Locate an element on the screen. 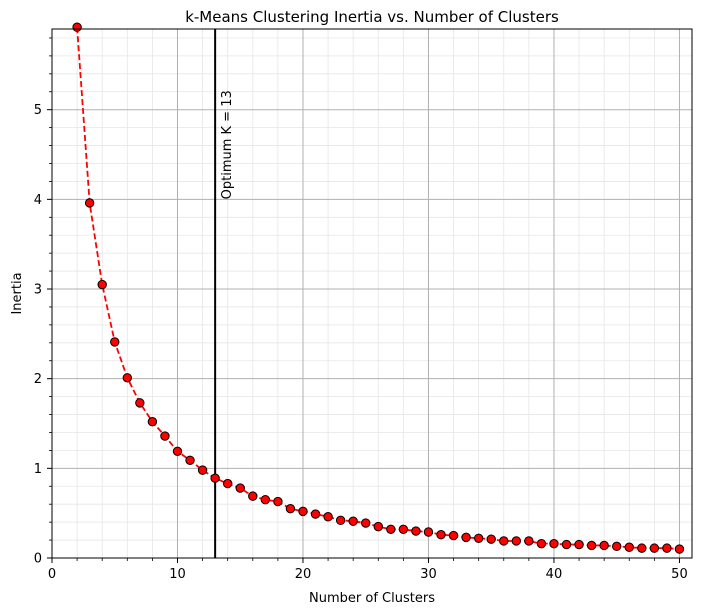  x-tick-label: 40 is located at coordinates (554, 574).